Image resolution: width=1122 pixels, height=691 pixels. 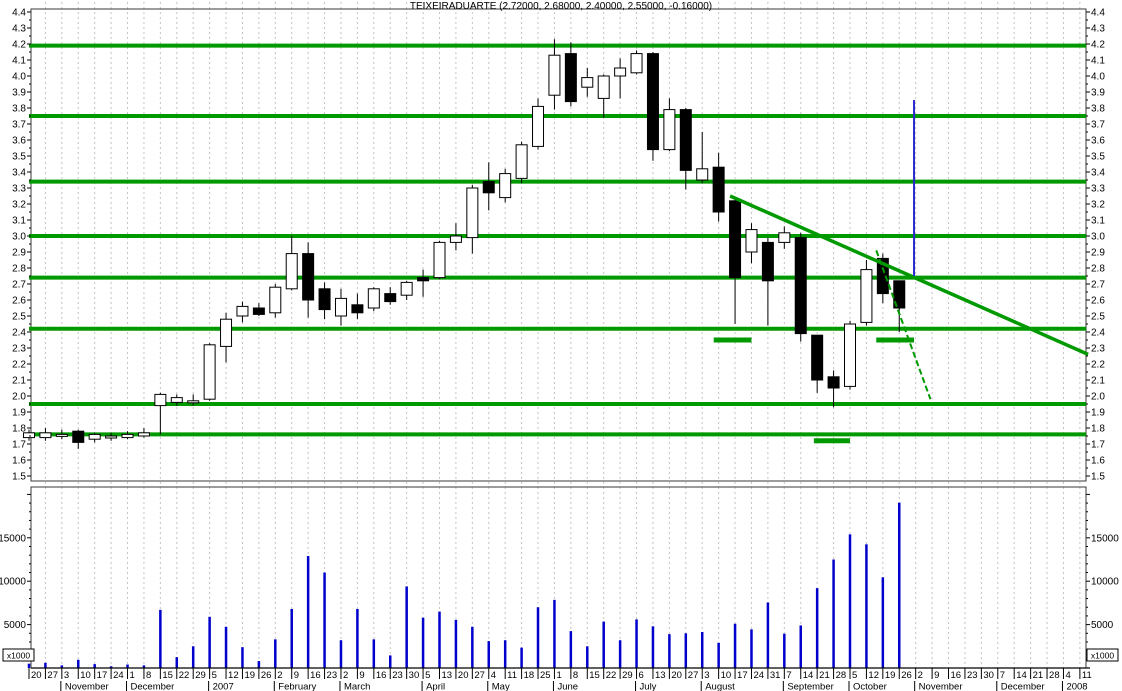 I want to click on week-day-label: 3, so click(x=706, y=675).